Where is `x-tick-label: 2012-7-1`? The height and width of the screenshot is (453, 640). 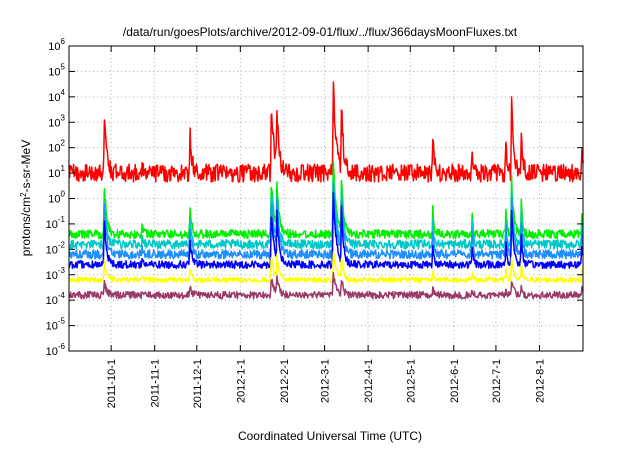 x-tick-label: 2012-7-1 is located at coordinates (497, 381).